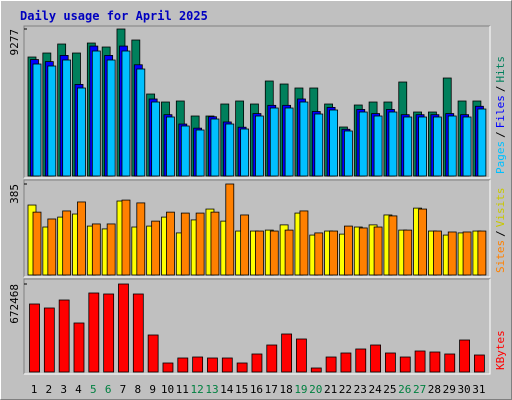 This screenshot has width=512, height=400. What do you see at coordinates (500, 208) in the screenshot?
I see `legend-entry: Visits` at bounding box center [500, 208].